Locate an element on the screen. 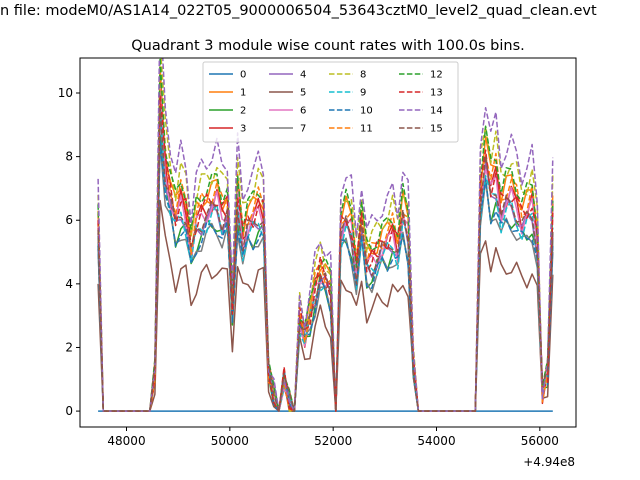  y-tick-label: 8 is located at coordinates (69, 157).